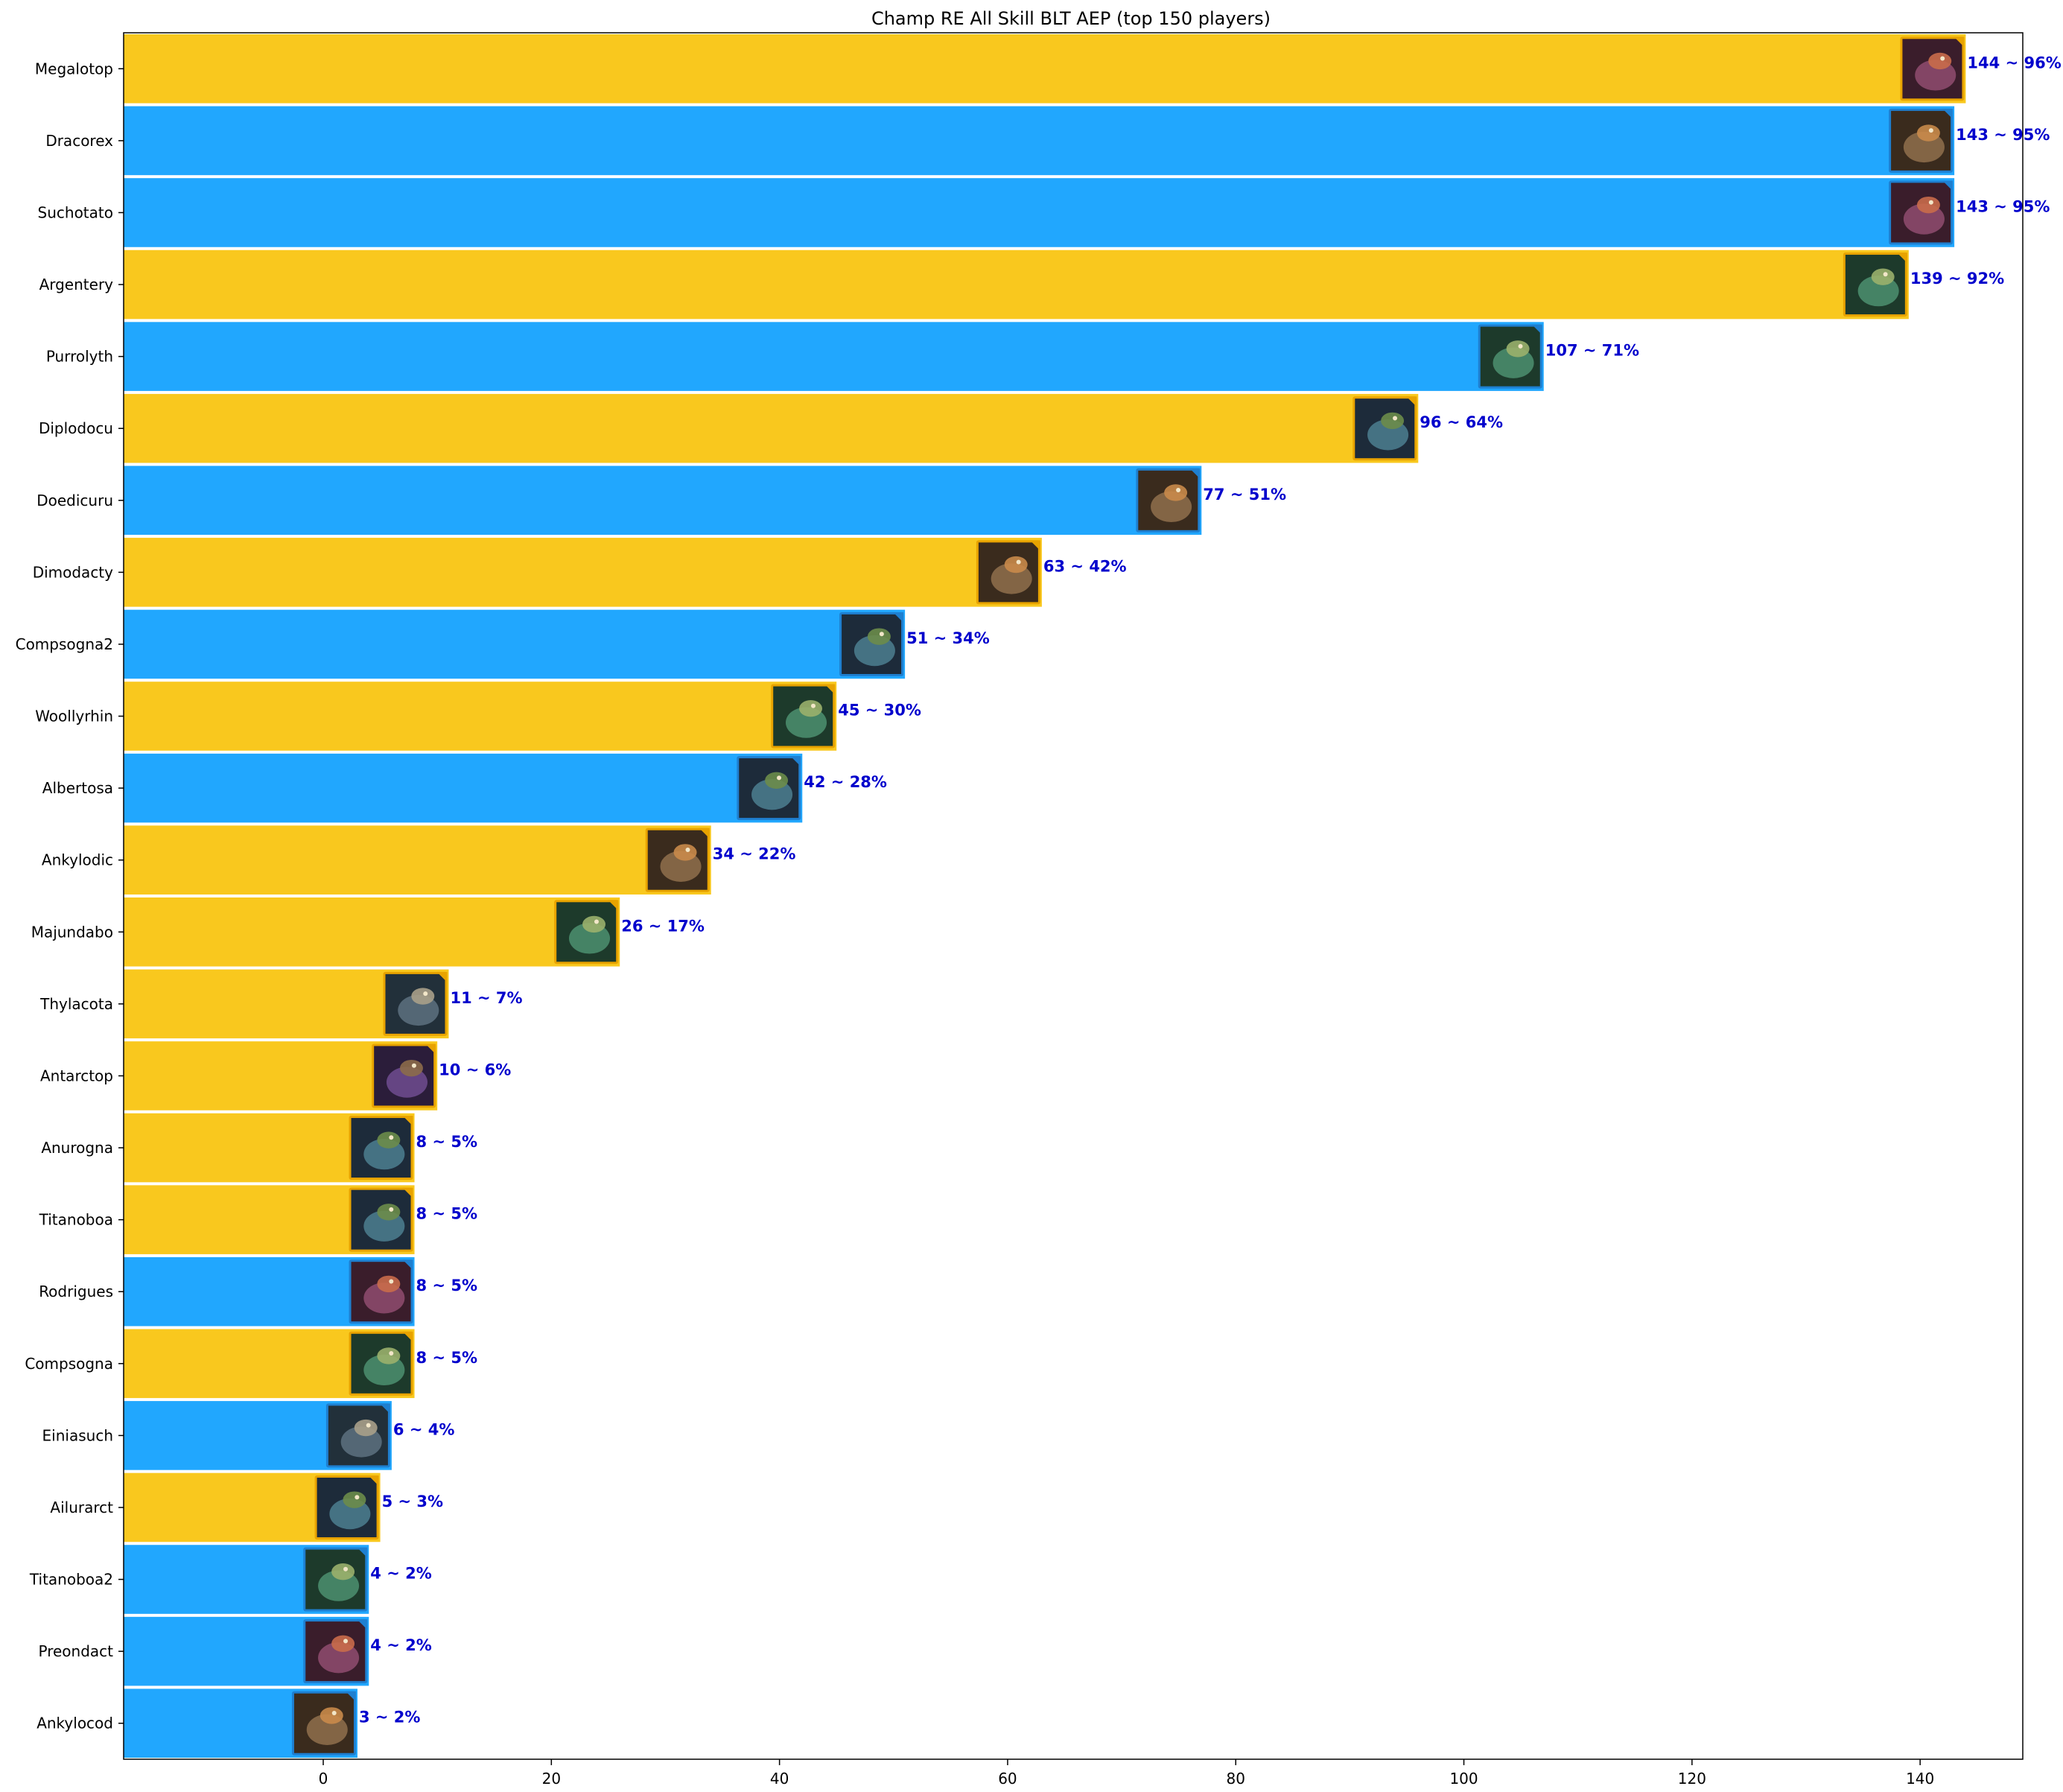  What do you see at coordinates (77, 1148) in the screenshot?
I see `category-label: Anurogna` at bounding box center [77, 1148].